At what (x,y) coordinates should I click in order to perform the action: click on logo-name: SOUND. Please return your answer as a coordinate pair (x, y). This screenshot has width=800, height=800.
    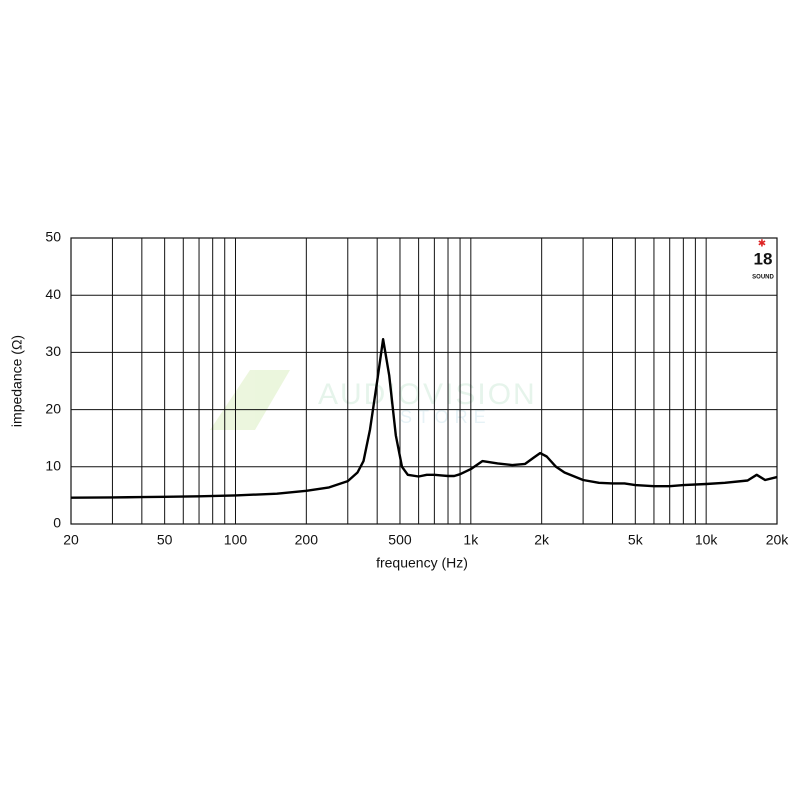
    Looking at the image, I should click on (763, 278).